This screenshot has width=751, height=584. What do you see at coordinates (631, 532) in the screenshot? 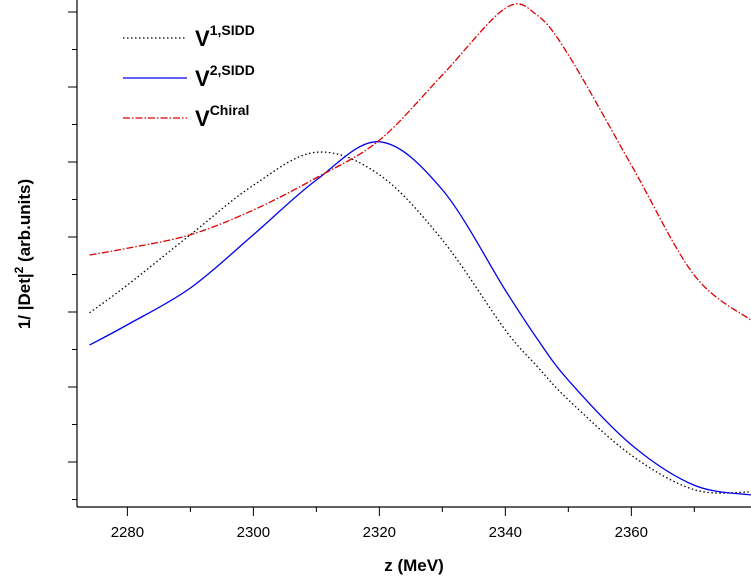
I see `x-tick-label: 2360` at bounding box center [631, 532].